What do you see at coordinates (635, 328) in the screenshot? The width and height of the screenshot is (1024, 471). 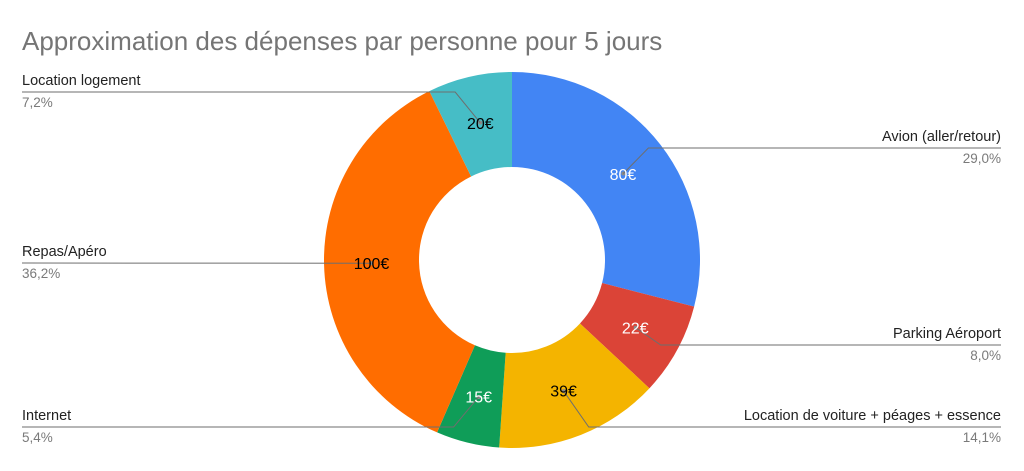 I see `value-label-parking-aeroport: 22€` at bounding box center [635, 328].